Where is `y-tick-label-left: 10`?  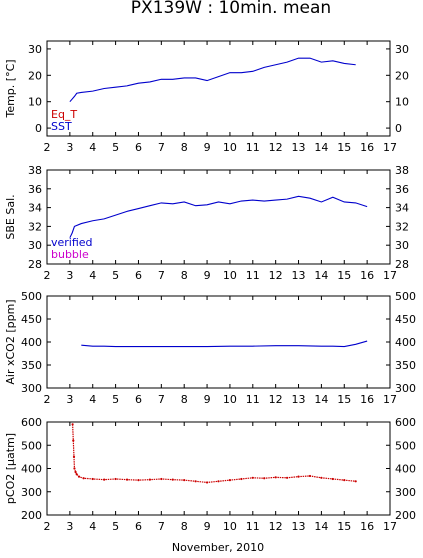
y-tick-label-left: 10 is located at coordinates (35, 102).